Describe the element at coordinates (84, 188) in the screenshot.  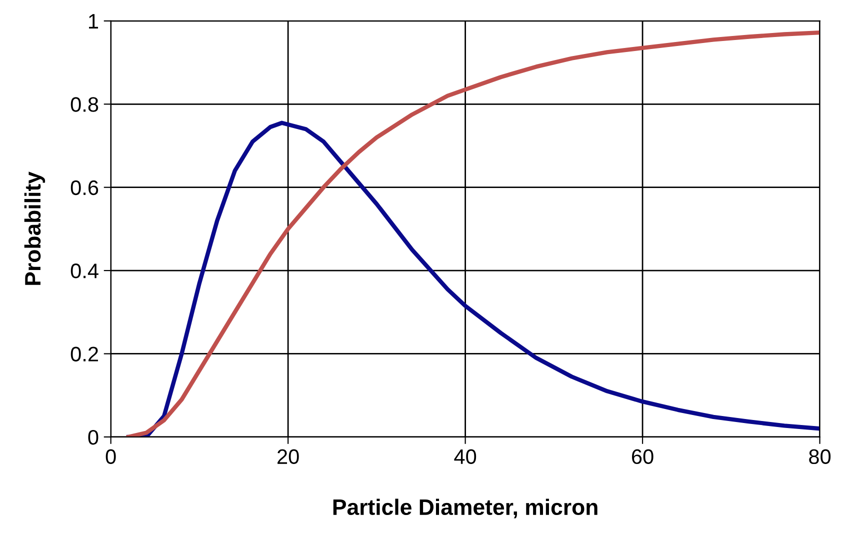
I see `y-tick-label: 0.6` at that location.